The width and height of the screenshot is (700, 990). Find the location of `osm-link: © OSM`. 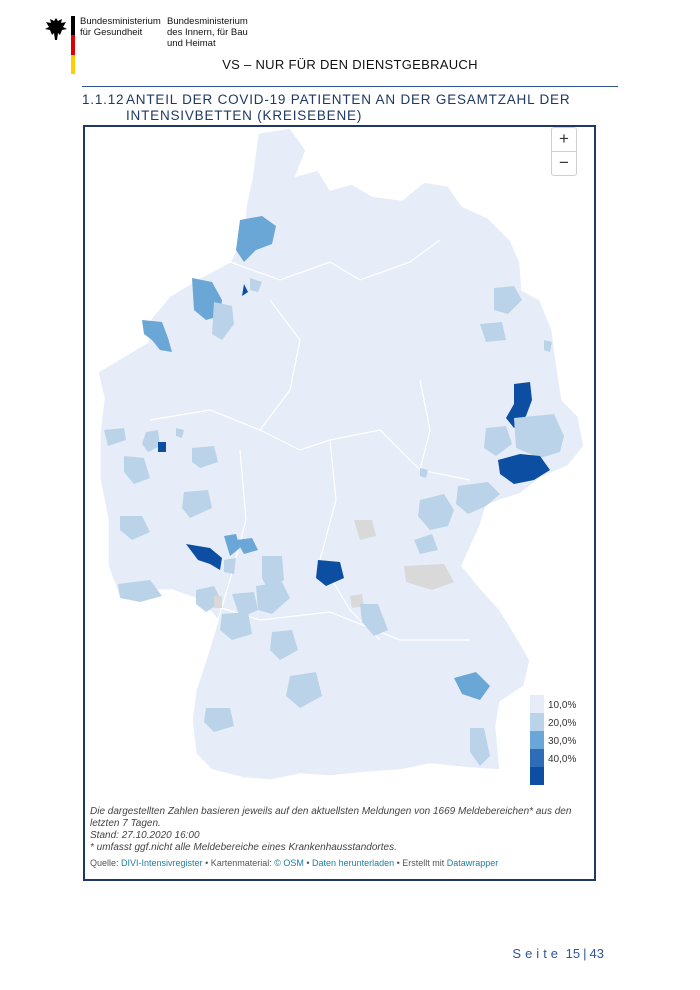

osm-link: © OSM is located at coordinates (289, 863).